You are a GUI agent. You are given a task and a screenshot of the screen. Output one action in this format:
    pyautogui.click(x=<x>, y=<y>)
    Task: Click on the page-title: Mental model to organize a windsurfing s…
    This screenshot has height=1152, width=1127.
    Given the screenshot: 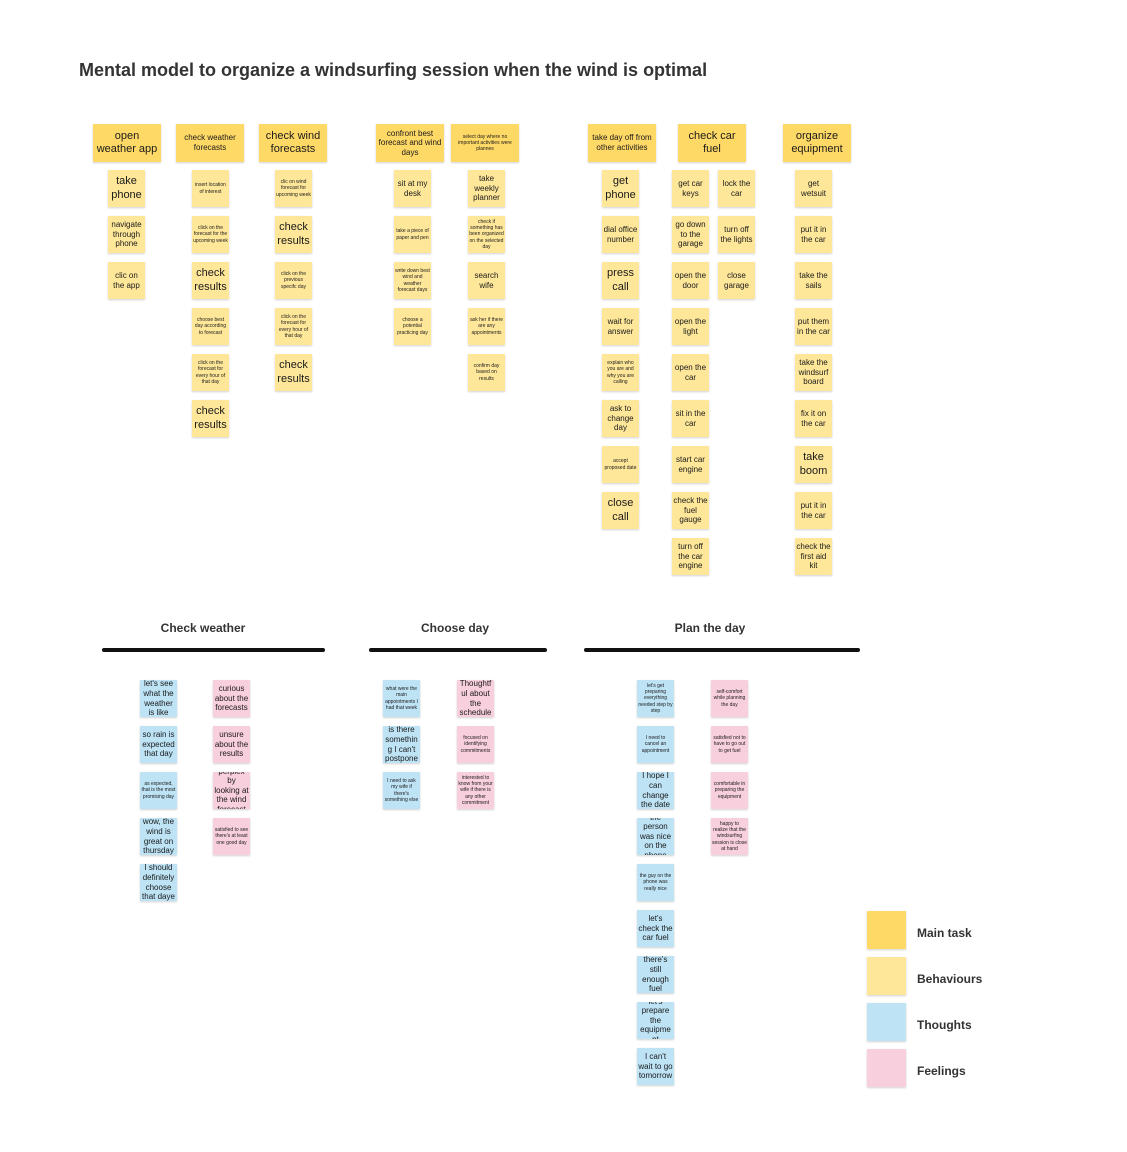 What is the action you would take?
    pyautogui.click(x=393, y=70)
    